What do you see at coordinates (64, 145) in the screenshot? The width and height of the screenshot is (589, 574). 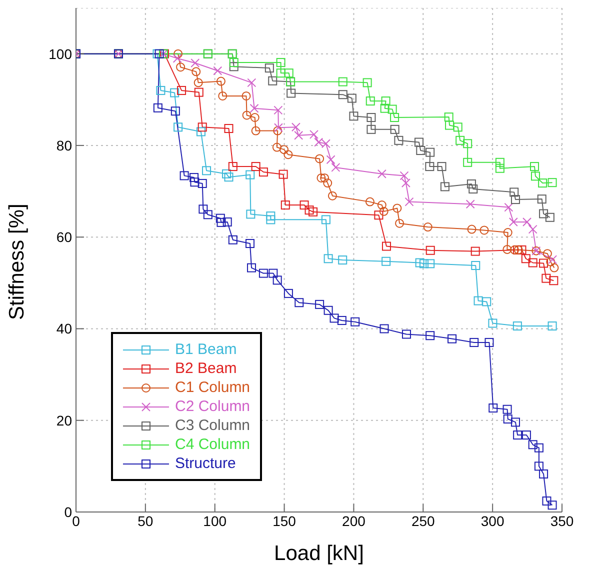 I see `y-tick-label: 80` at bounding box center [64, 145].